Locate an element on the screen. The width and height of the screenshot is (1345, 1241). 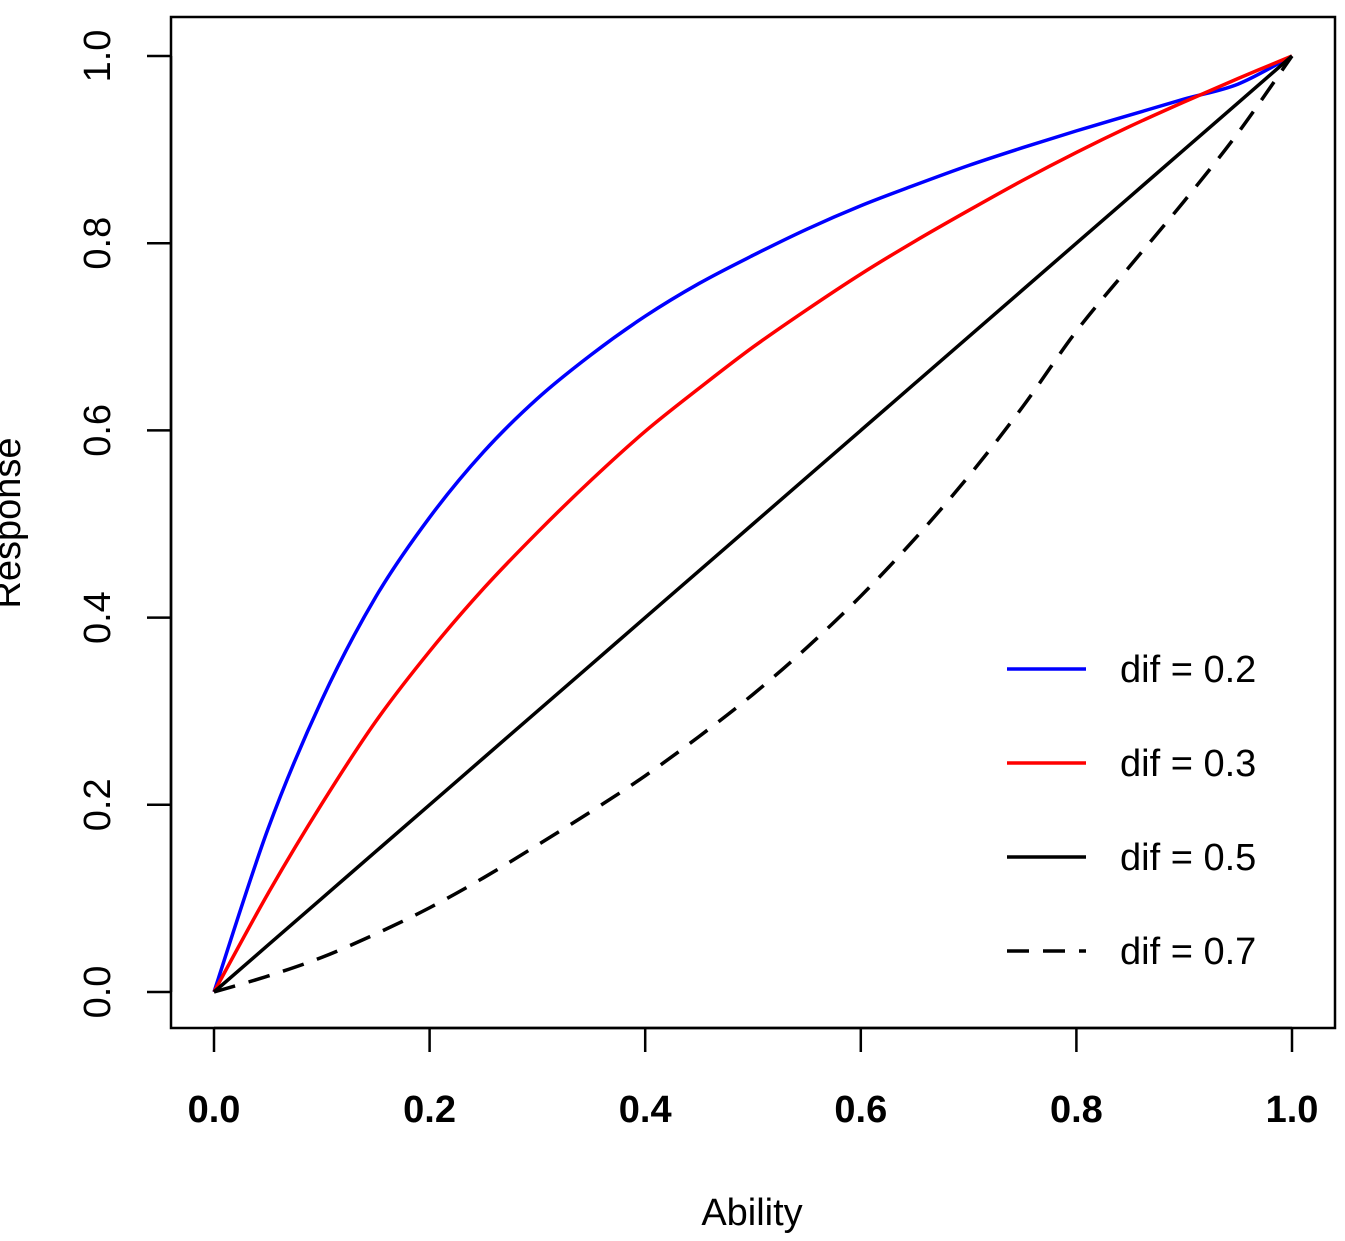
y-tick-label: 0.4 is located at coordinates (98, 617).